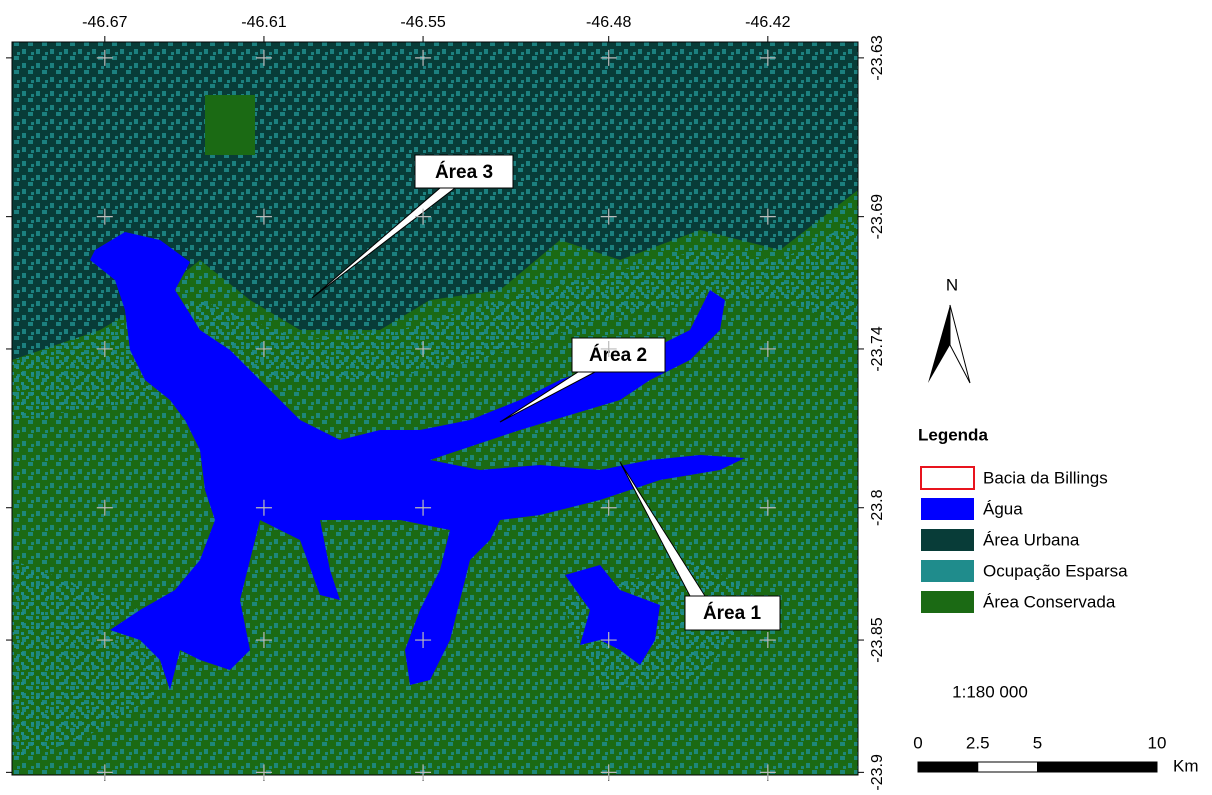 Image resolution: width=1212 pixels, height=795 pixels. I want to click on legend-label: Água, so click(1003, 508).